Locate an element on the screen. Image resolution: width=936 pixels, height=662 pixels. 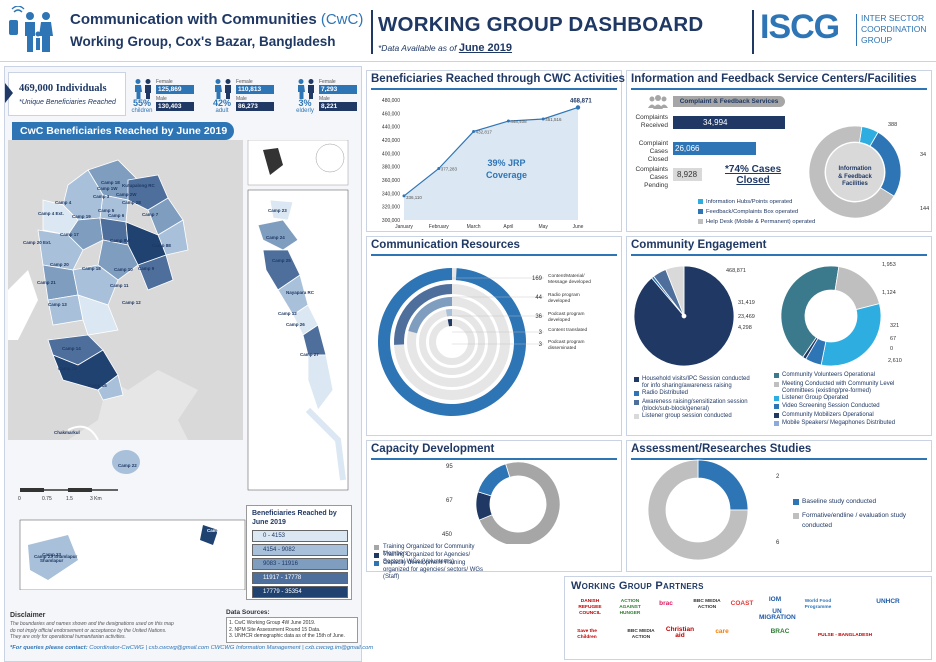
info-feedback-donut: 34 144 388 is located at coordinates (868, 170).